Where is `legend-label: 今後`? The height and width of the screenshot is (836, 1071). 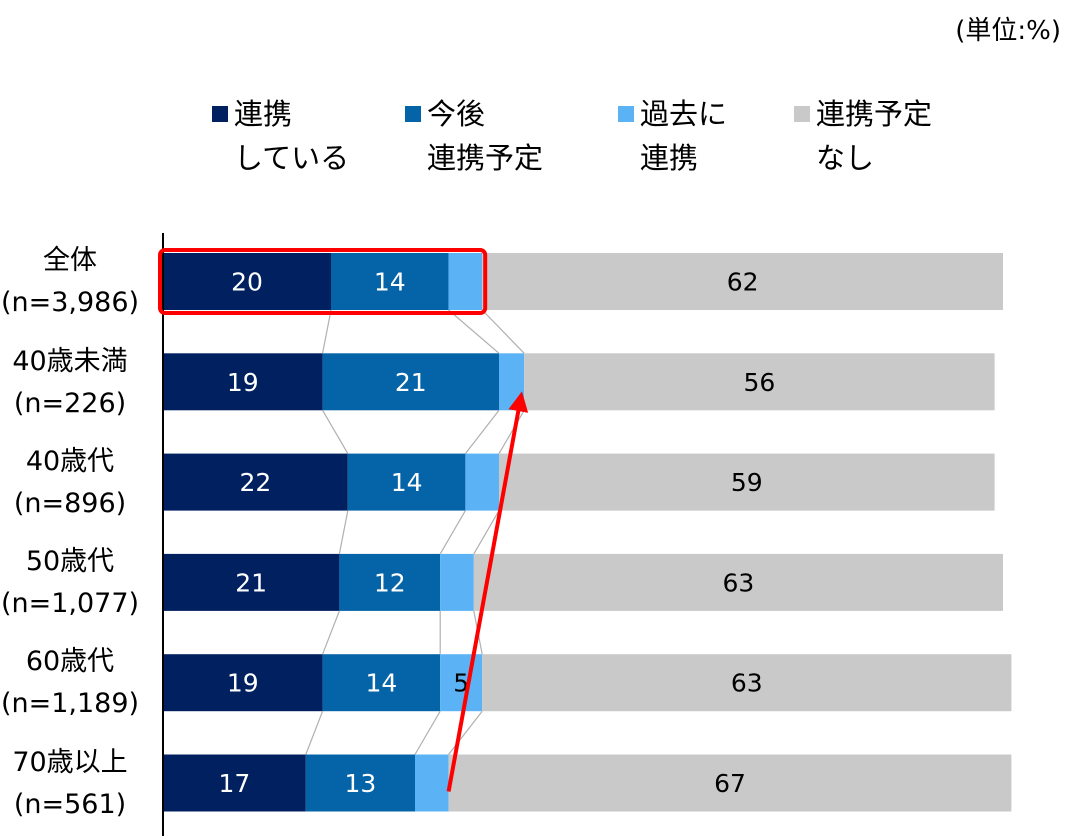
legend-label: 今後 is located at coordinates (456, 114).